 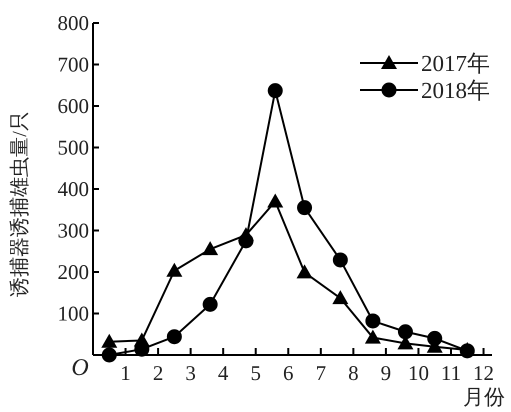 I want to click on y-tick-label: 500, so click(x=73, y=148).